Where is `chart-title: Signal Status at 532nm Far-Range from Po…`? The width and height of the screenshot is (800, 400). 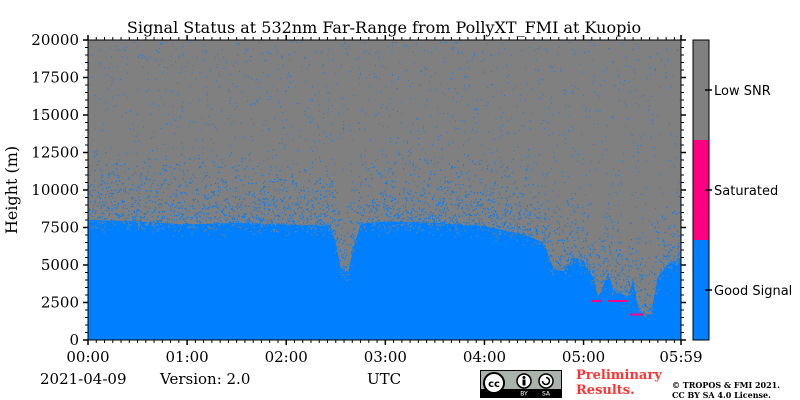
chart-title: Signal Status at 532nm Far-Range from Po… is located at coordinates (384, 27).